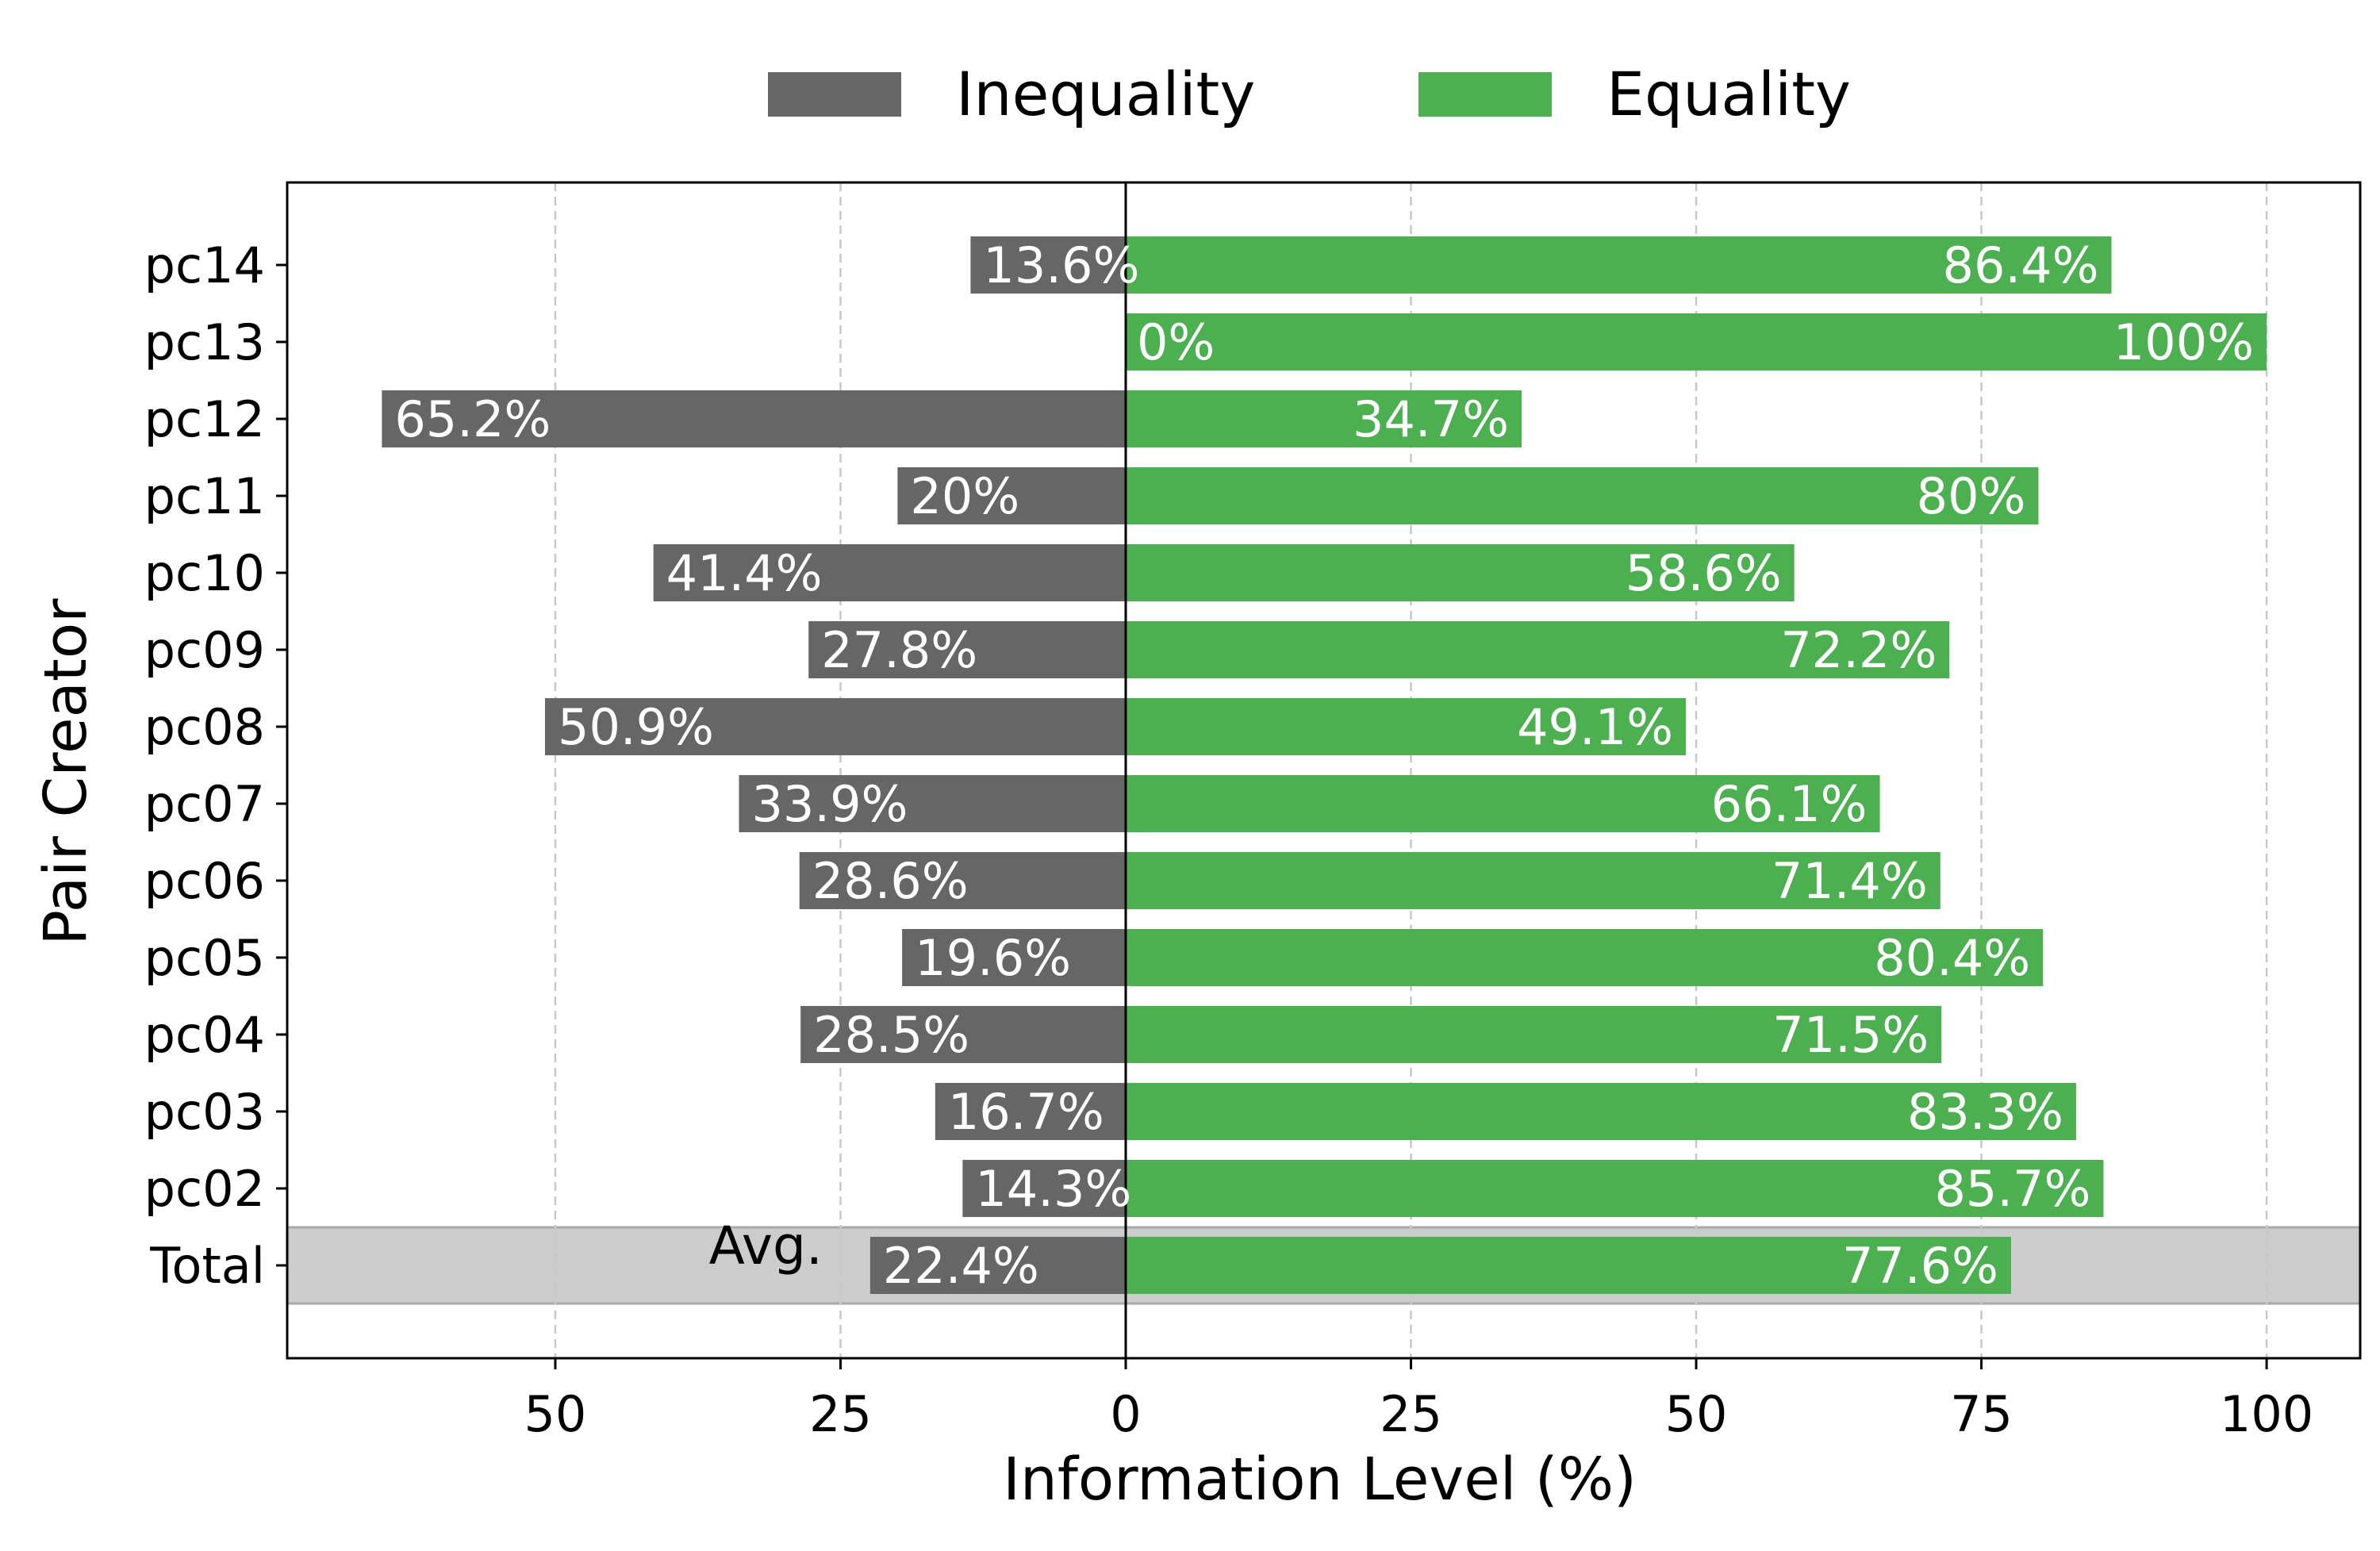 The image size is (2380, 1551). Describe the element at coordinates (1323, 418) in the screenshot. I see `bar-equality-pc12` at that location.